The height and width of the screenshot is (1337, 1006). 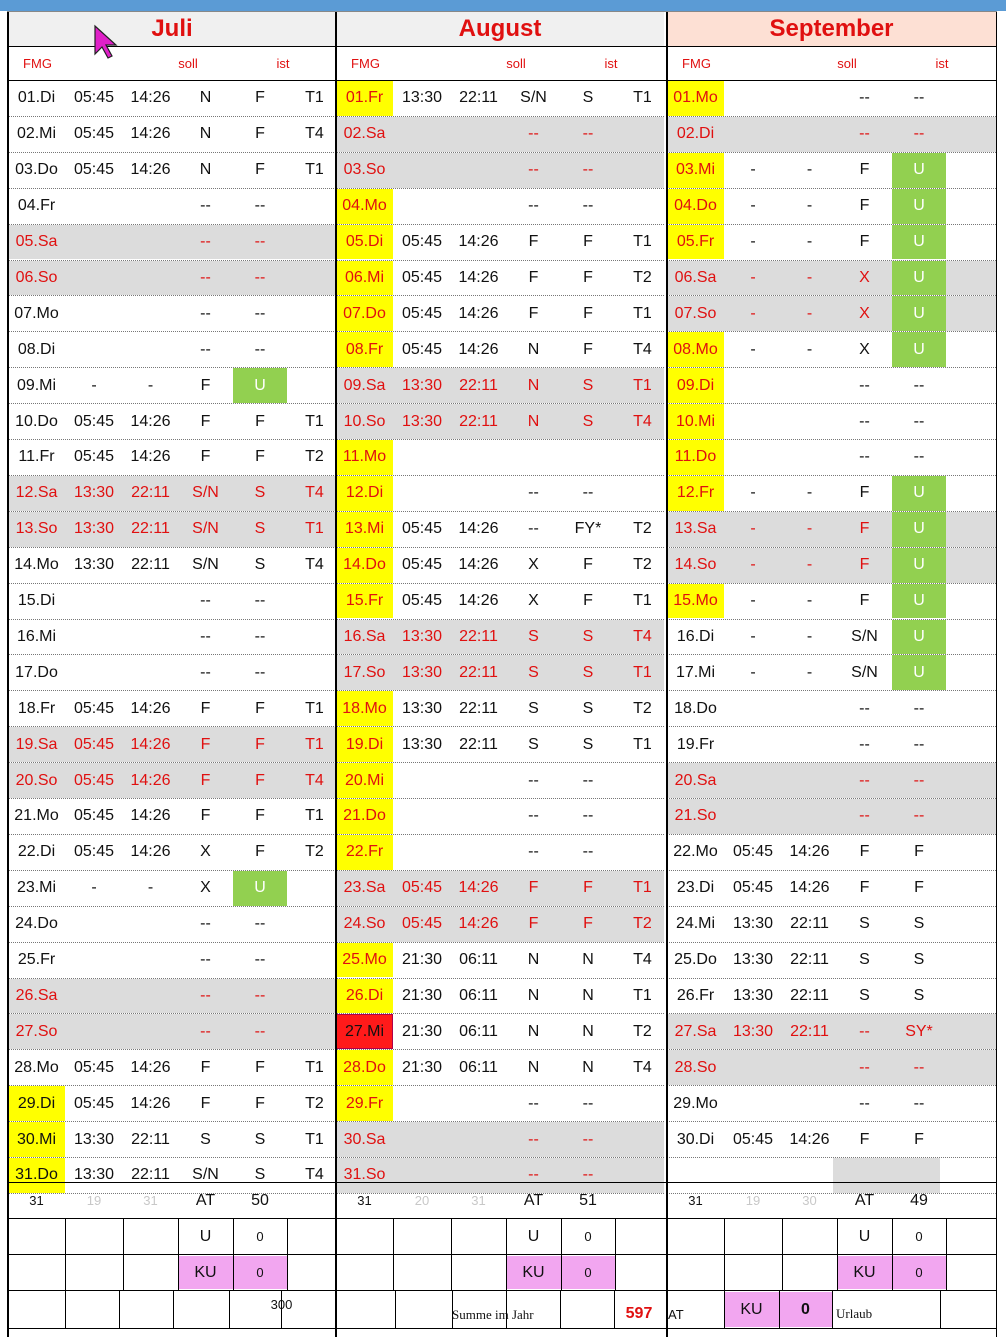 What do you see at coordinates (533, 98) in the screenshot?
I see `soll-cell: S/N` at bounding box center [533, 98].